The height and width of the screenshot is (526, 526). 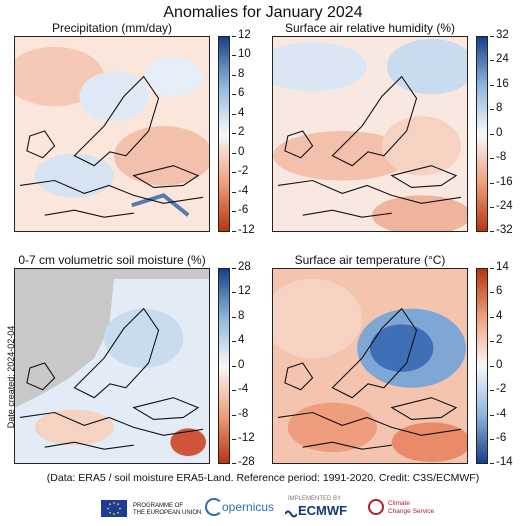 What do you see at coordinates (263, 12) in the screenshot?
I see `page-title: Anomalies for January 2024` at bounding box center [263, 12].